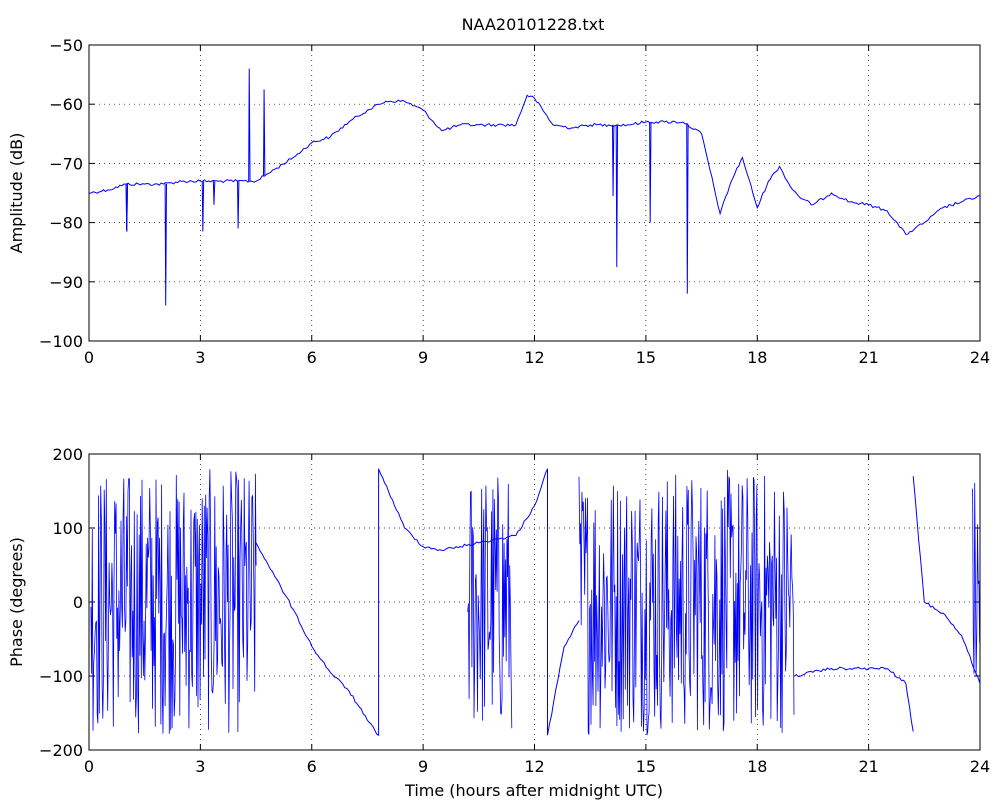 The width and height of the screenshot is (998, 806). Describe the element at coordinates (66, 163) in the screenshot. I see `y-tick-label: −70` at that location.